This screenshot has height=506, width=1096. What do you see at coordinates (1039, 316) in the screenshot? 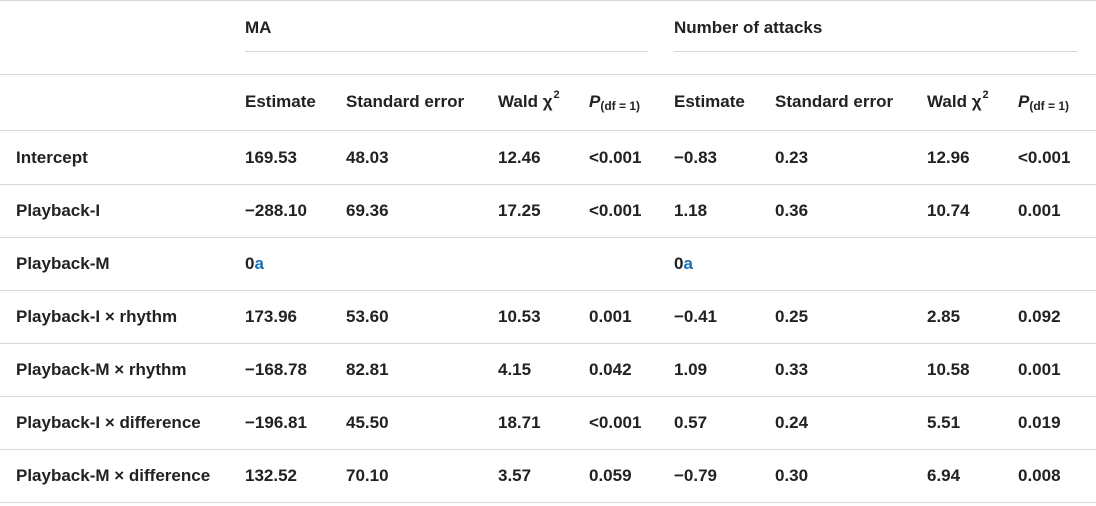
I see `attacks-p: 0.092` at bounding box center [1039, 316].